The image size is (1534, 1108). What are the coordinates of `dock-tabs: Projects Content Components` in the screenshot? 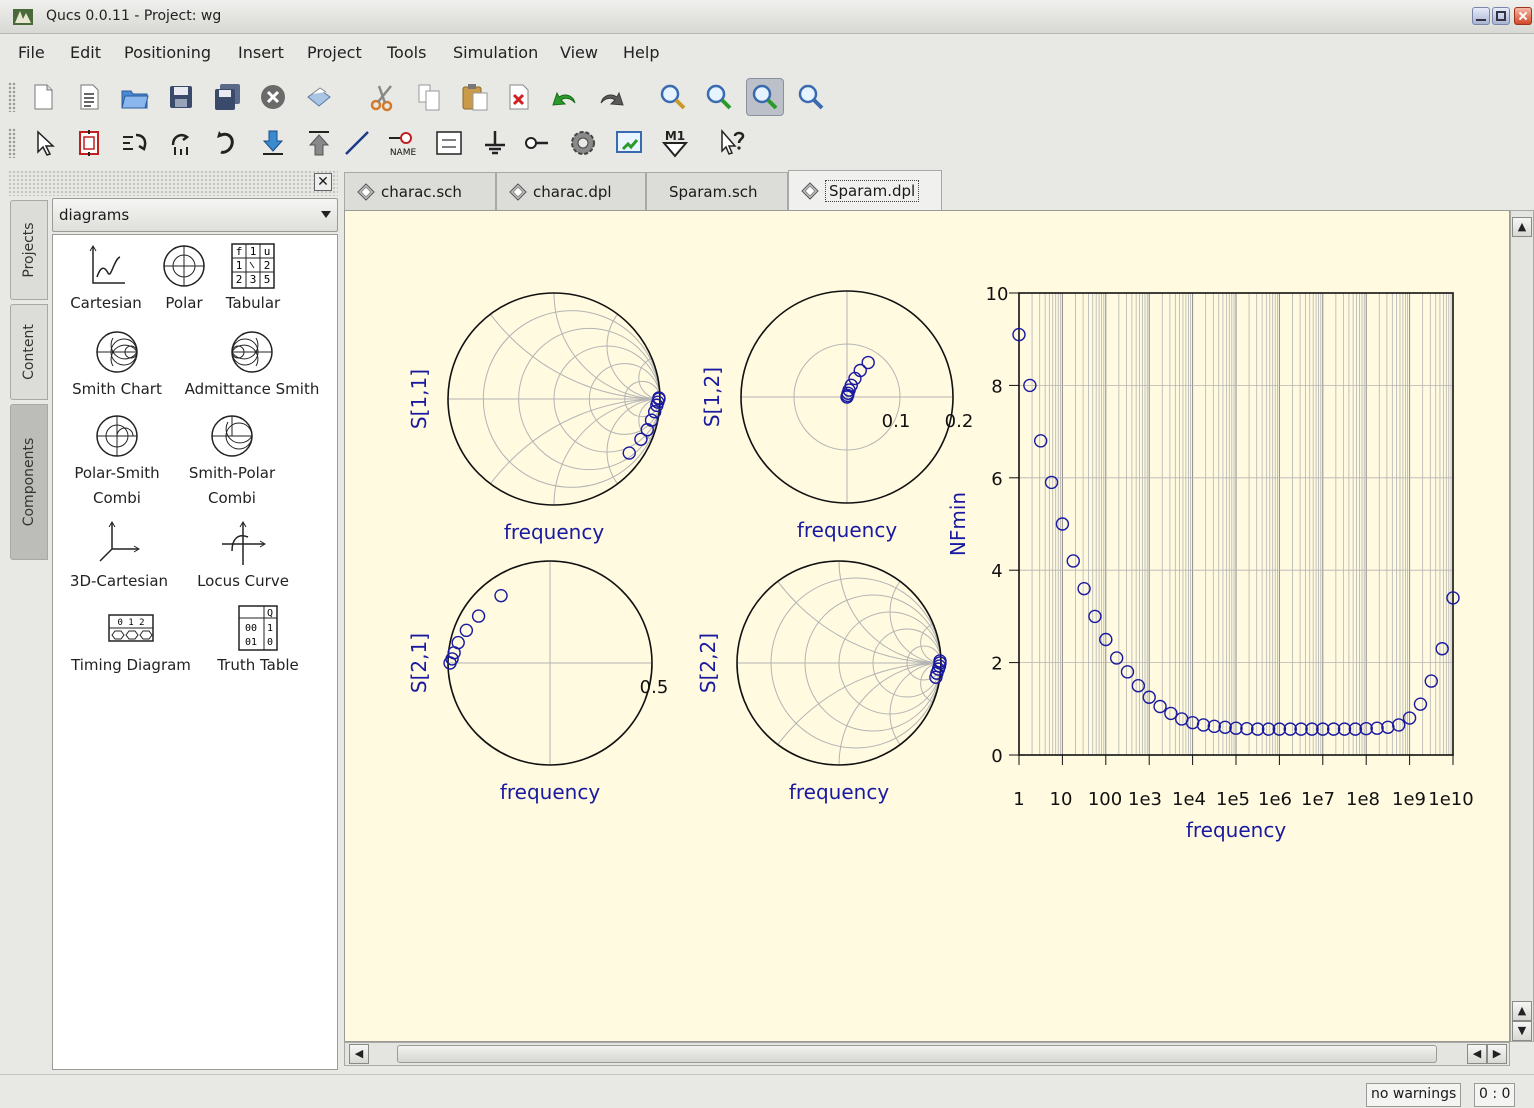 It's located at (29, 635).